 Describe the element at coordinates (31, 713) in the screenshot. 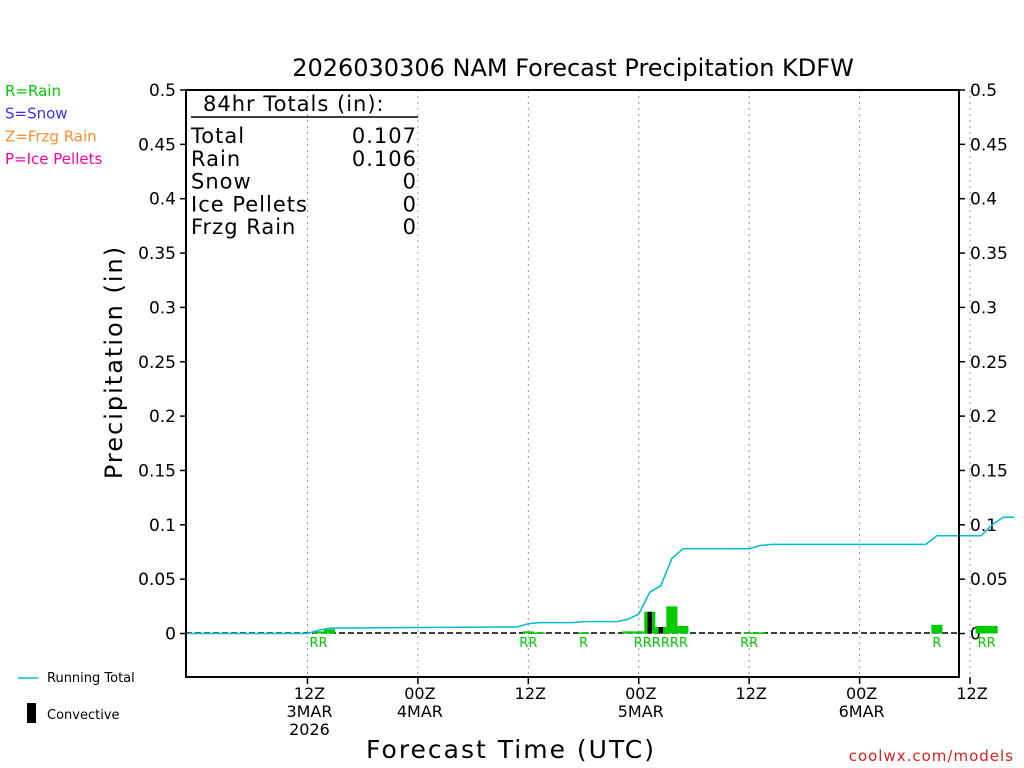

I see `convective-legend-swatch` at that location.